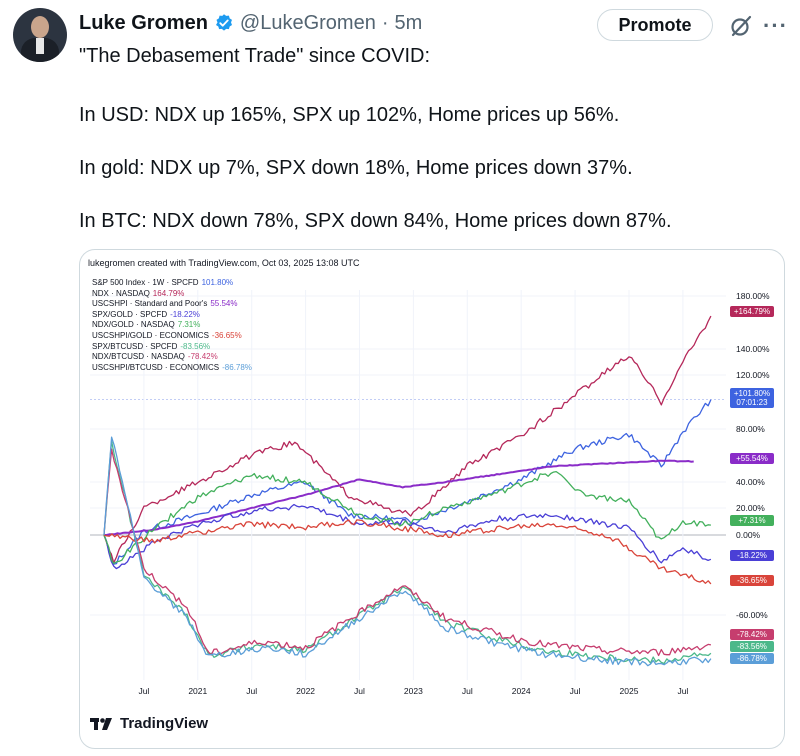 Image resolution: width=800 pixels, height=756 pixels. Describe the element at coordinates (101, 723) in the screenshot. I see `tradingview-logo-icon` at that location.